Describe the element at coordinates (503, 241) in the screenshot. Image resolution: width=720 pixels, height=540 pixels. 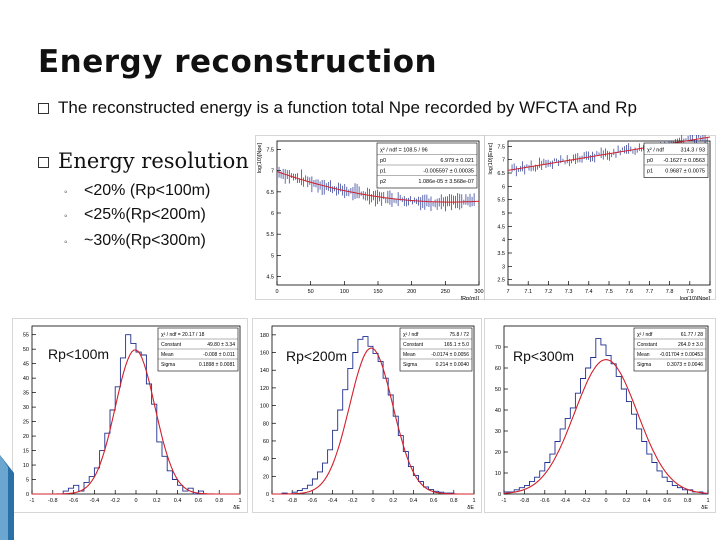
I see `y-tick-label: 4` at that location.